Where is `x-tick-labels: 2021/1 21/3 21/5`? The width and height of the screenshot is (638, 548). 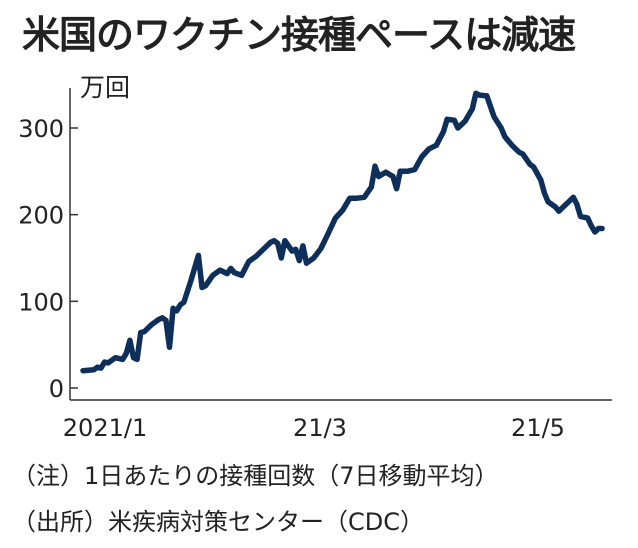
x-tick-labels: 2021/1 21/3 21/5 is located at coordinates (314, 428).